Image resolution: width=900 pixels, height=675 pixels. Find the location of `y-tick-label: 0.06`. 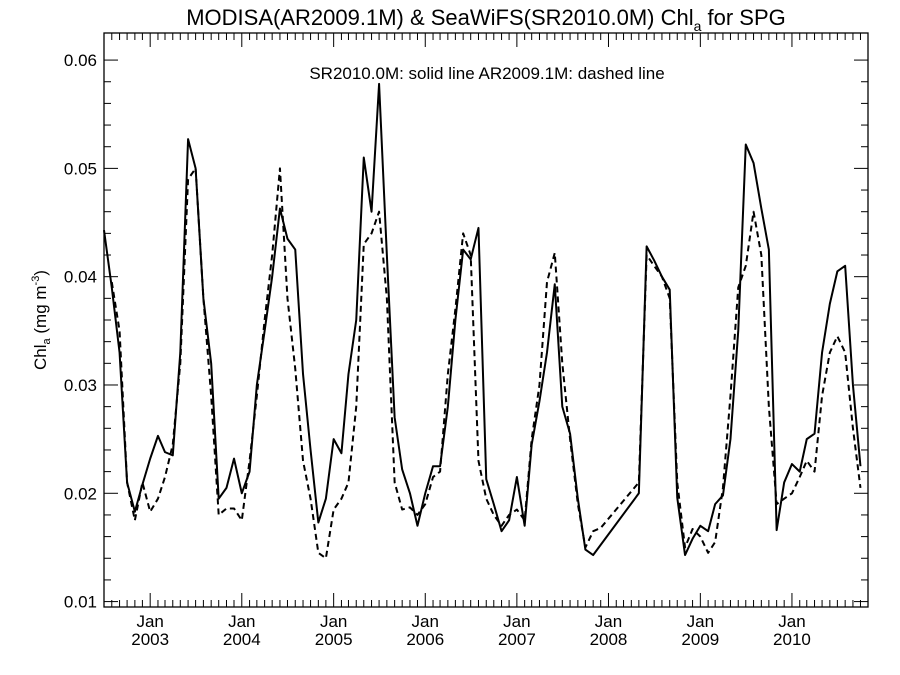

y-tick-label: 0.06 is located at coordinates (80, 60).